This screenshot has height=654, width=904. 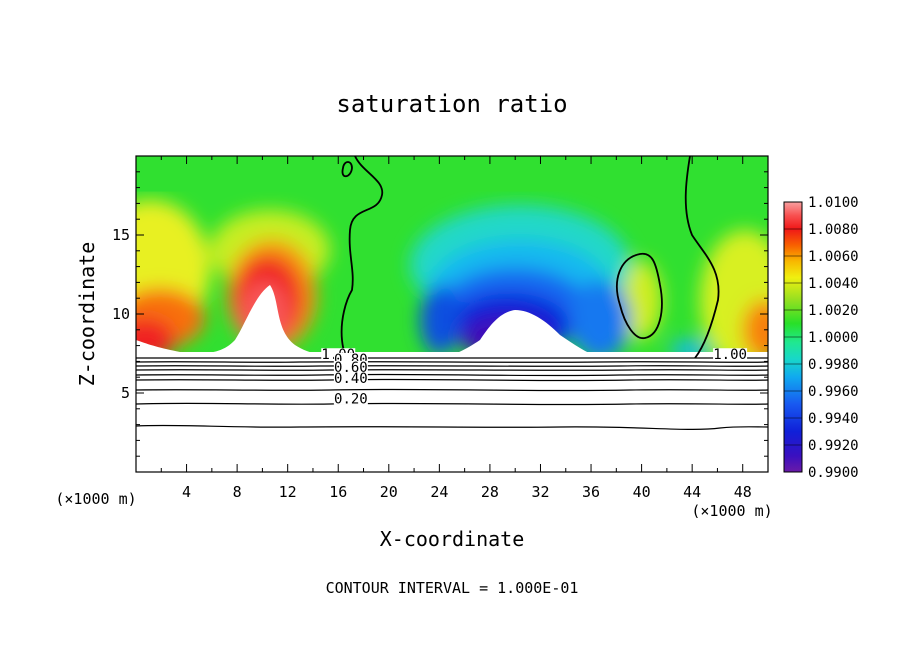 I want to click on x-tick-label: 24, so click(x=439, y=492).